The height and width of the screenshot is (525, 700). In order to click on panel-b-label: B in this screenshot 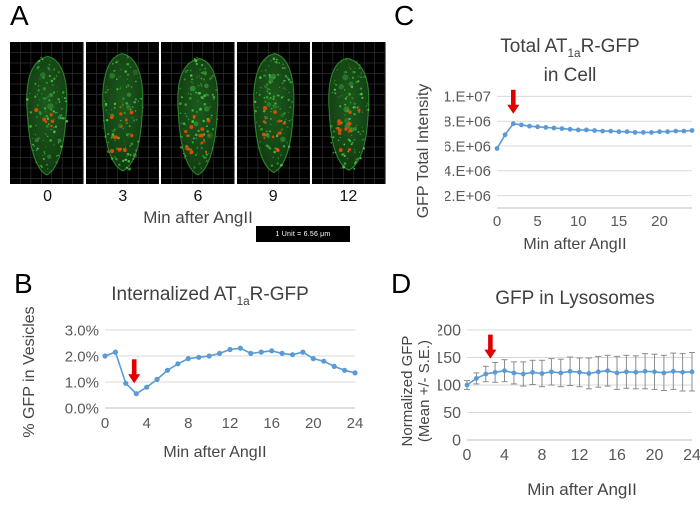, I will do `click(23, 283)`.